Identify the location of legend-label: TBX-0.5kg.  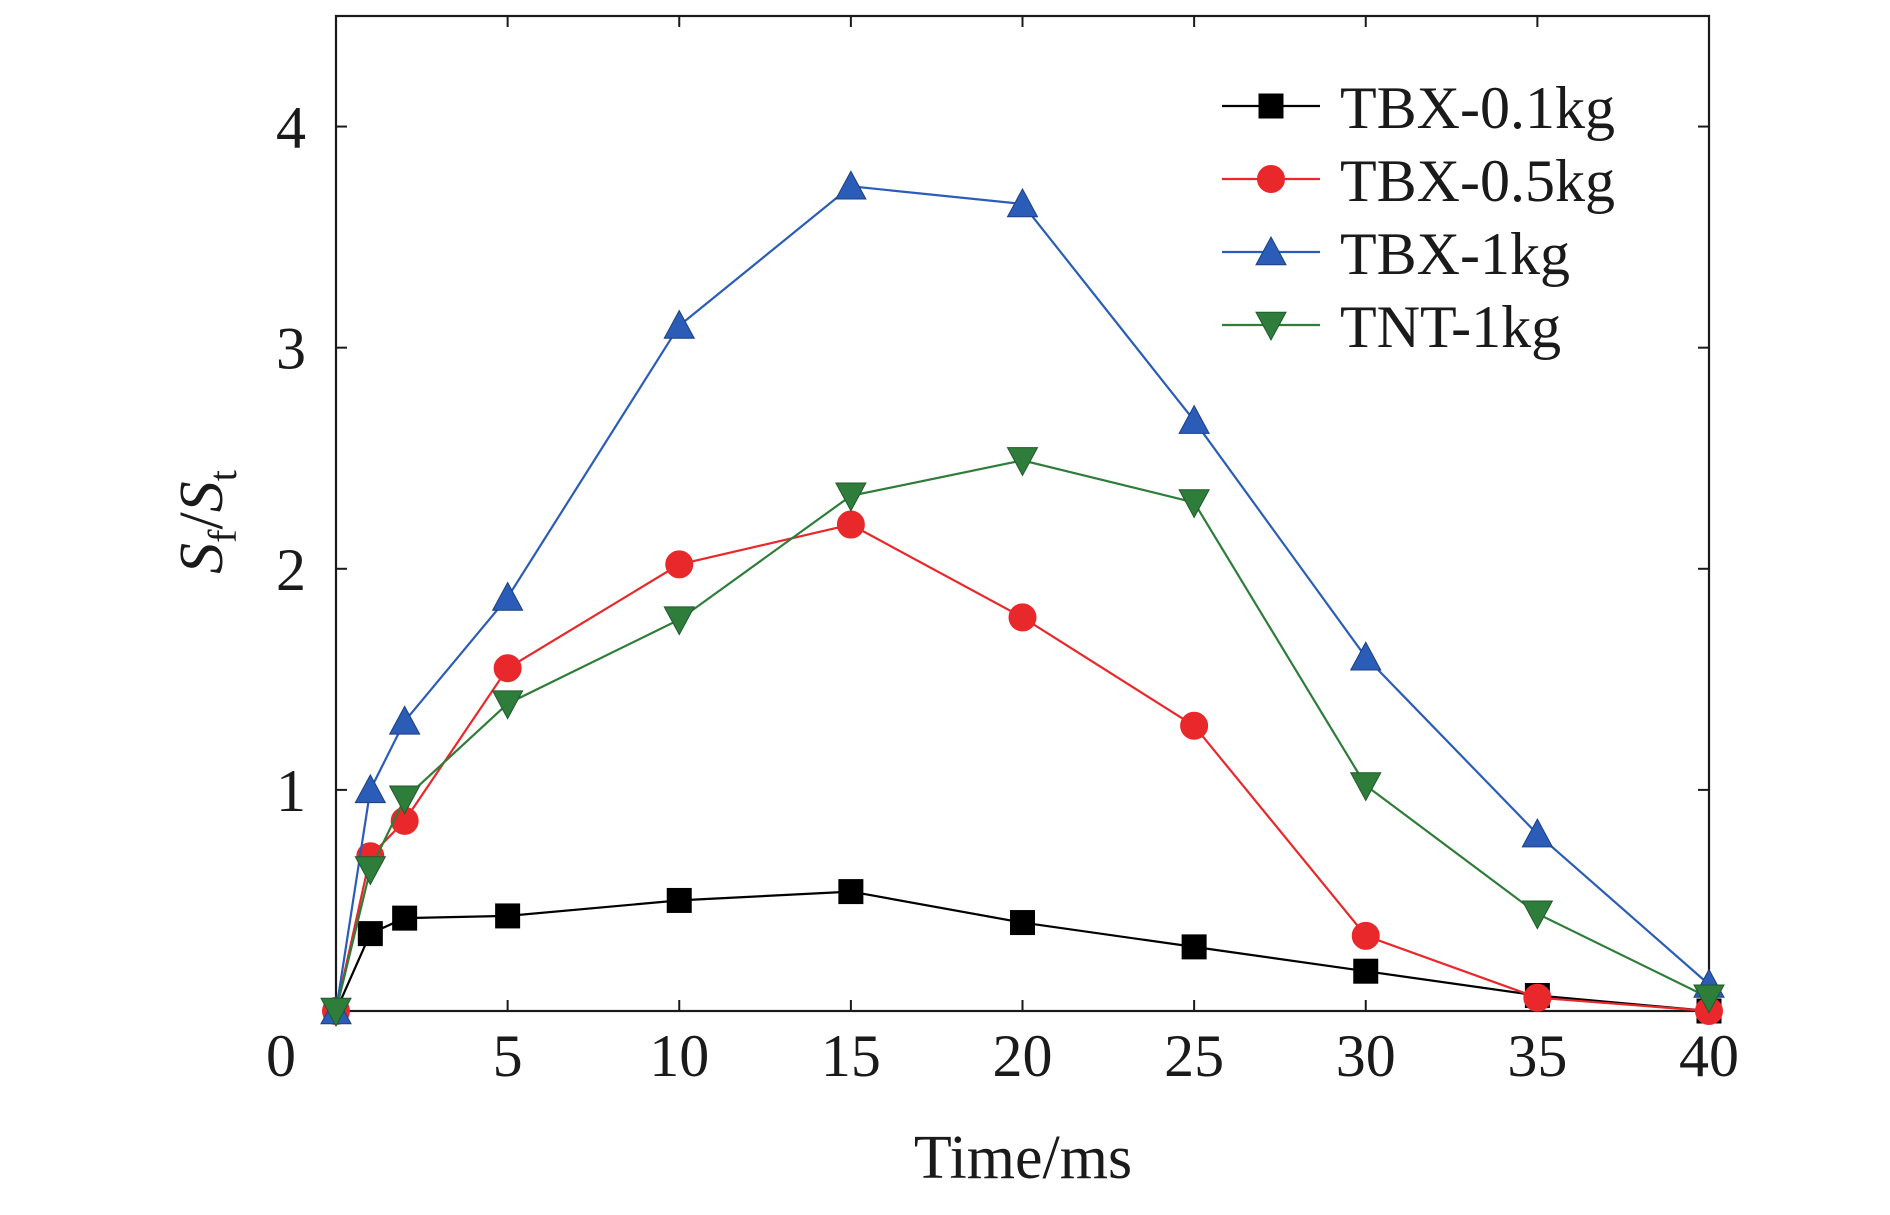
(1477, 181).